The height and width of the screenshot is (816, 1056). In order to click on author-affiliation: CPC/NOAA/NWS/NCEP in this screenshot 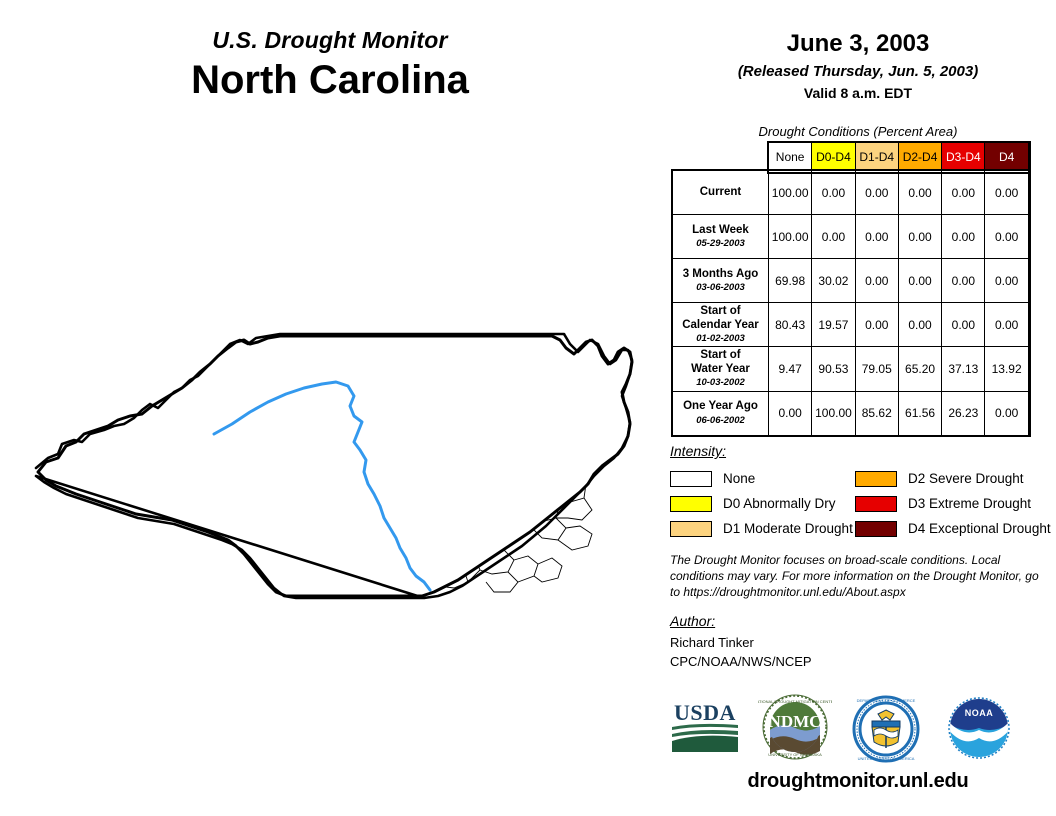, I will do `click(741, 661)`.